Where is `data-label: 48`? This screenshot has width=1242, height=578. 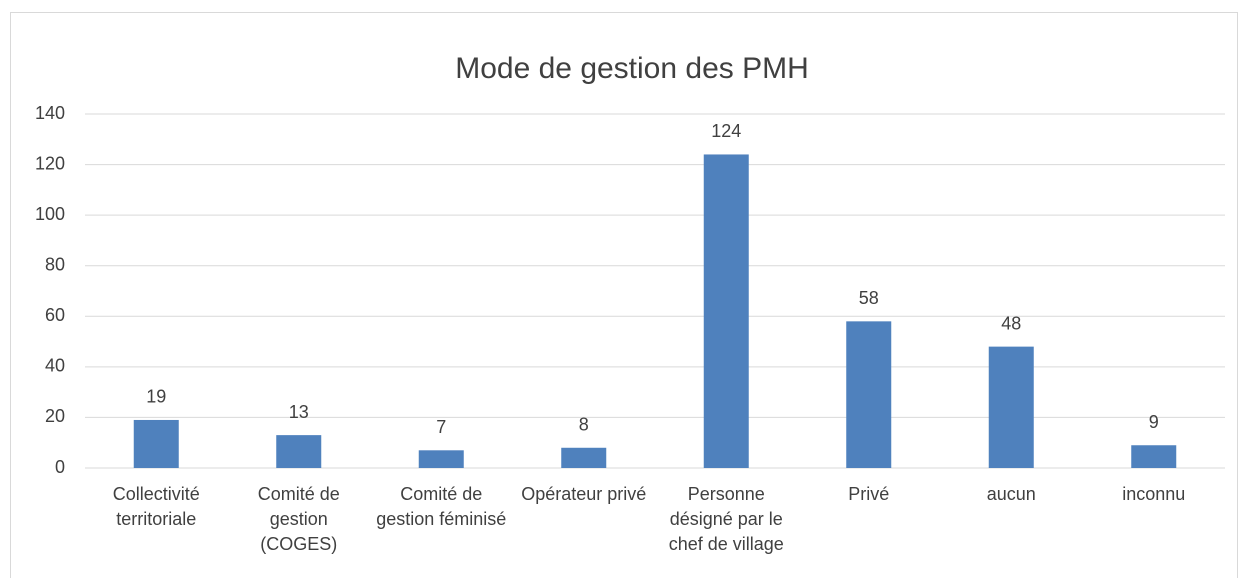
data-label: 48 is located at coordinates (1011, 323).